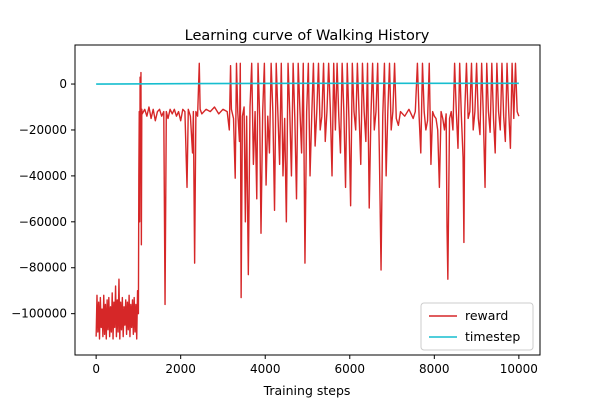 The image size is (600, 400). I want to click on x-axis-label: Training steps, so click(307, 390).